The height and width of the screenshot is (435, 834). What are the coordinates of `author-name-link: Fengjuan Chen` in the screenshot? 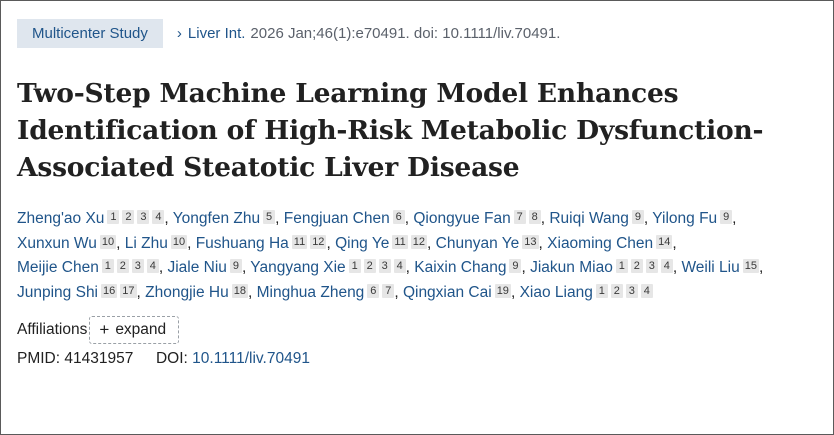 It's located at (336, 218).